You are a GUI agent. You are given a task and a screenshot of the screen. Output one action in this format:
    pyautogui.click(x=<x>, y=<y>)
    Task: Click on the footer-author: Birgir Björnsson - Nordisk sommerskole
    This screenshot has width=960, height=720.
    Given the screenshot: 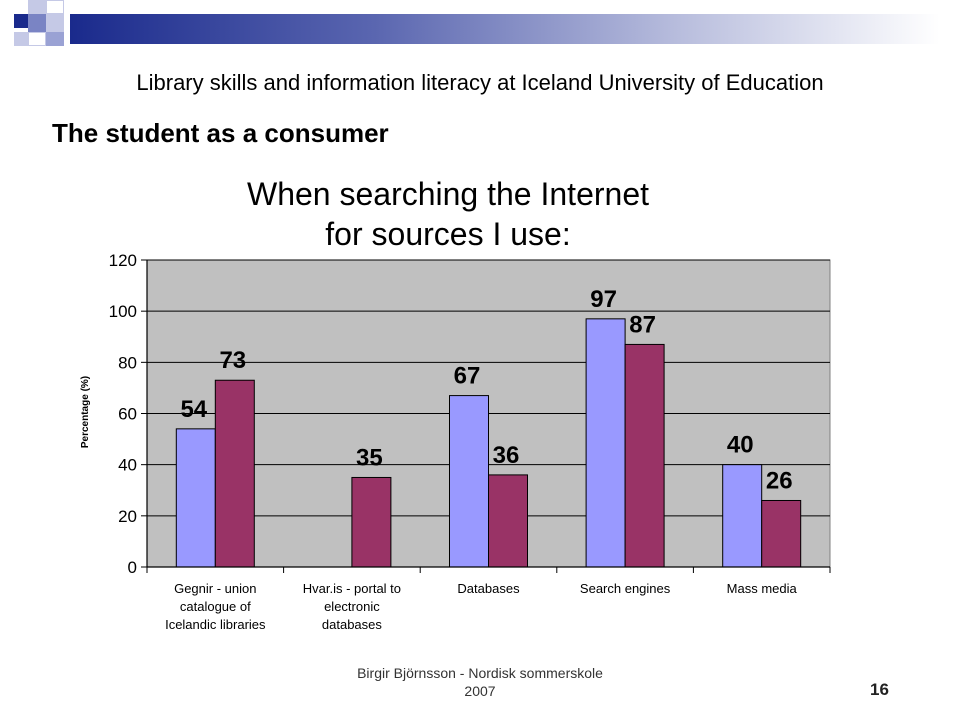 What is the action you would take?
    pyautogui.click(x=480, y=673)
    